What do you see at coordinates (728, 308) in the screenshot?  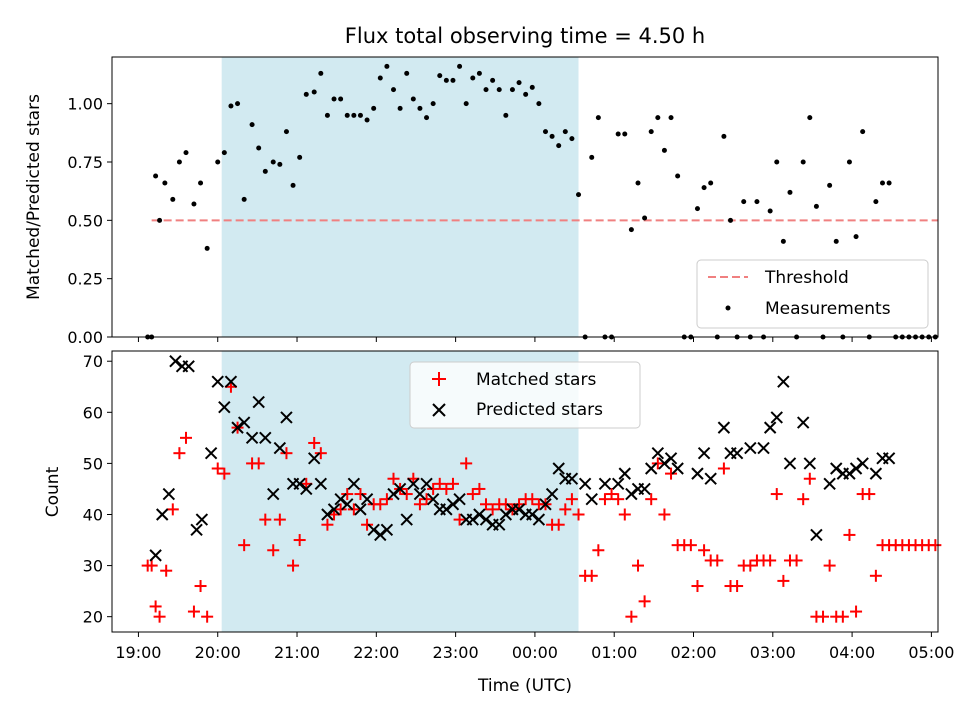 I see `legend-measurements-swatch` at bounding box center [728, 308].